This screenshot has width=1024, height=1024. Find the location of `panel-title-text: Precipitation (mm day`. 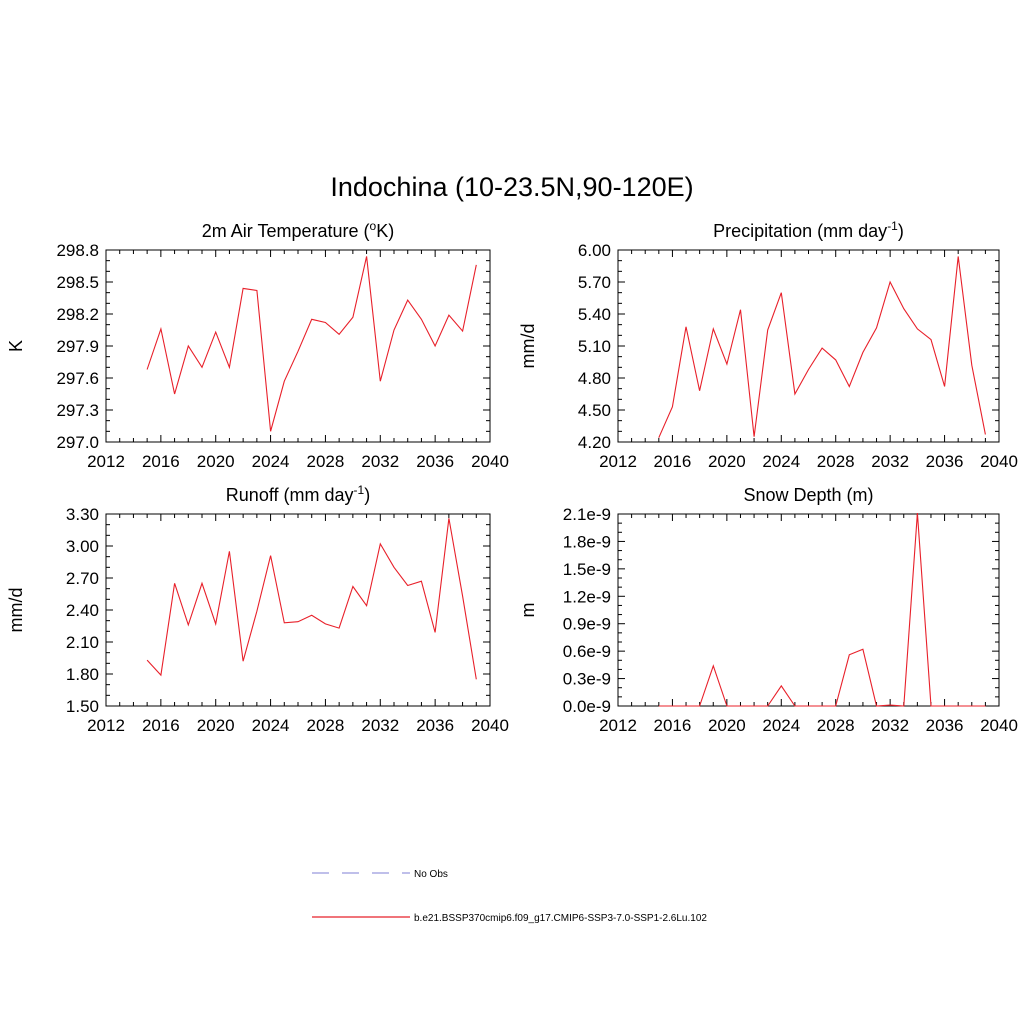

panel-title-text: Precipitation (mm day is located at coordinates (800, 231).